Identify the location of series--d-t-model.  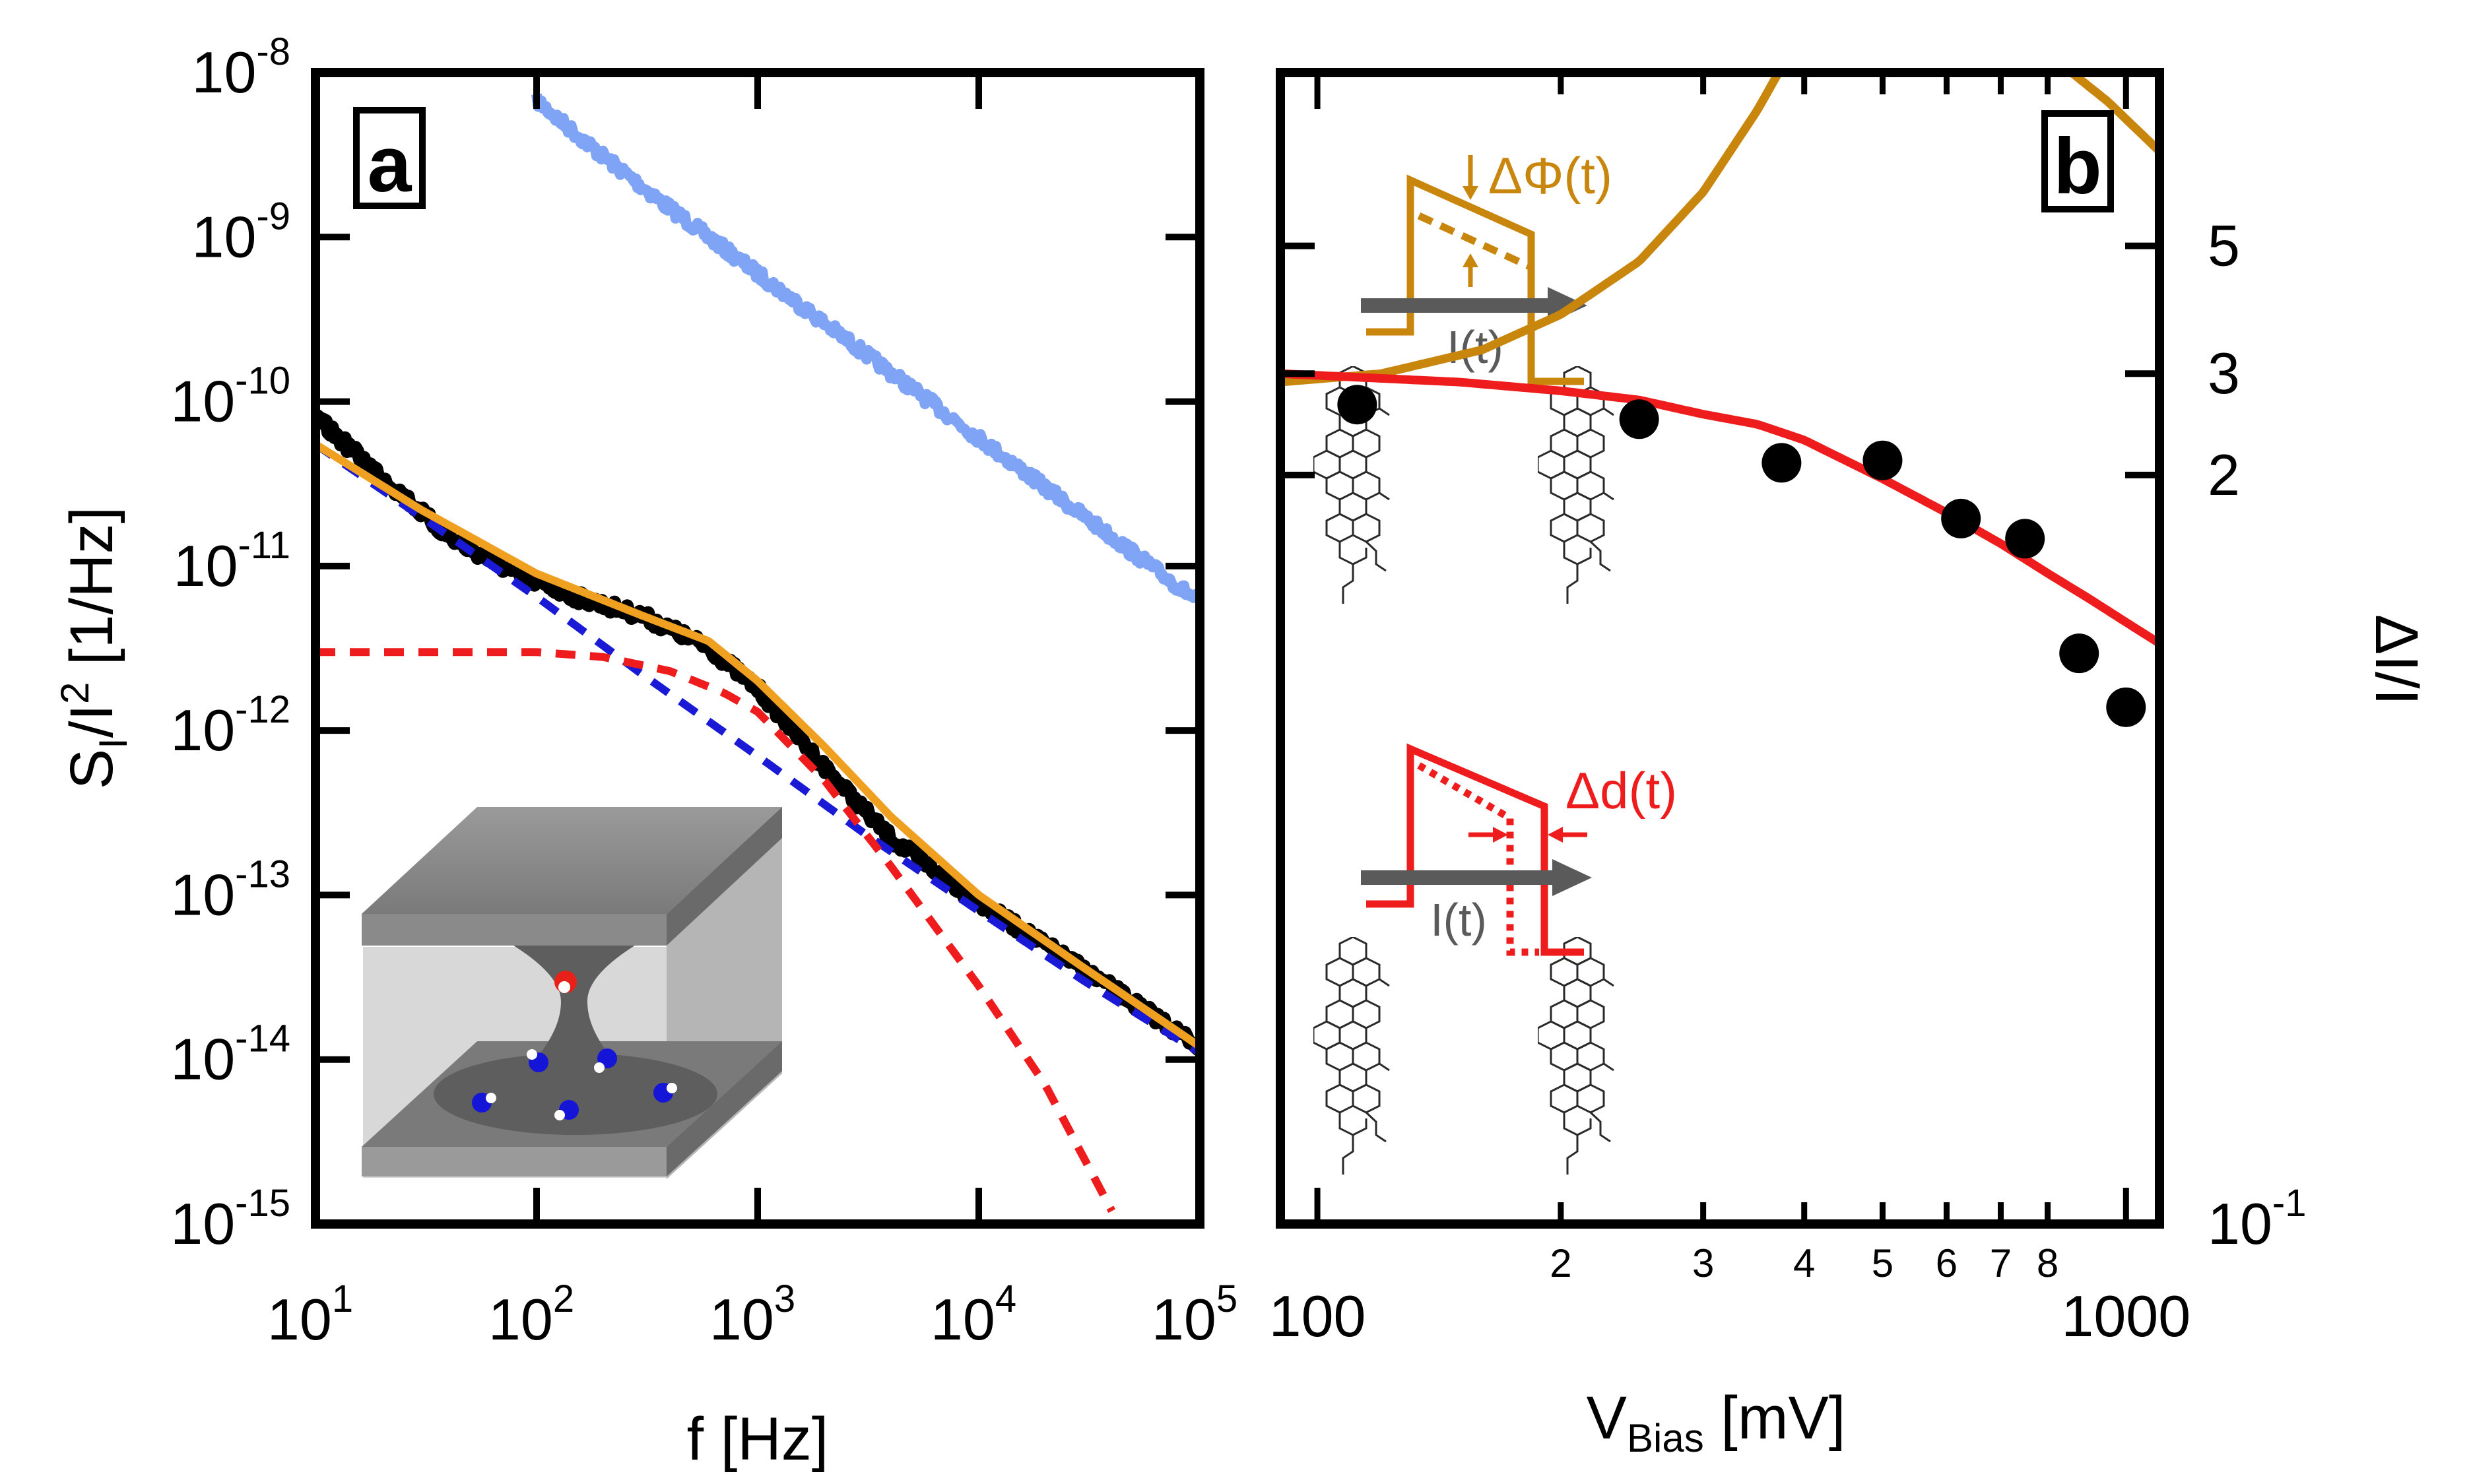
(1719, 508).